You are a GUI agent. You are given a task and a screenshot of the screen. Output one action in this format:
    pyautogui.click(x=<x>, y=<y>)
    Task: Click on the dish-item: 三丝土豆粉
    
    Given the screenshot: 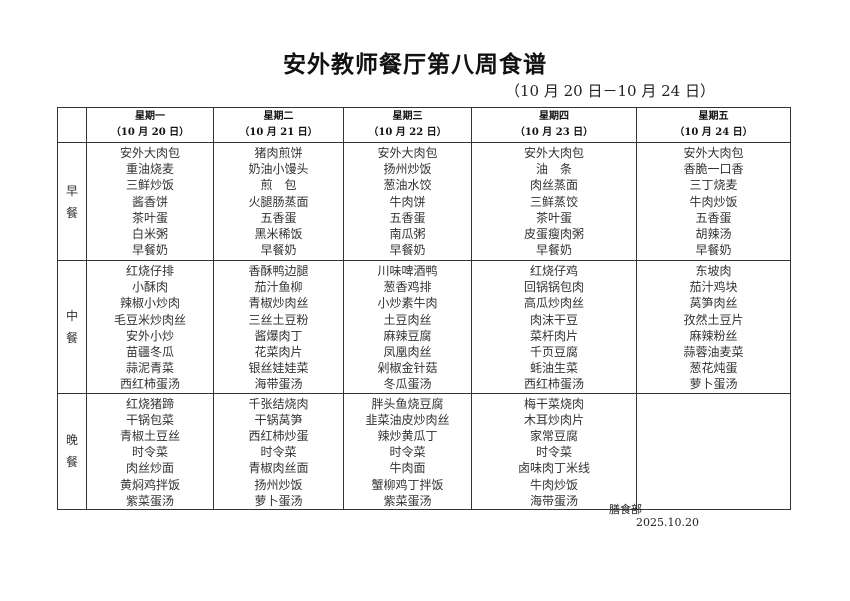 What is the action you would take?
    pyautogui.click(x=278, y=319)
    